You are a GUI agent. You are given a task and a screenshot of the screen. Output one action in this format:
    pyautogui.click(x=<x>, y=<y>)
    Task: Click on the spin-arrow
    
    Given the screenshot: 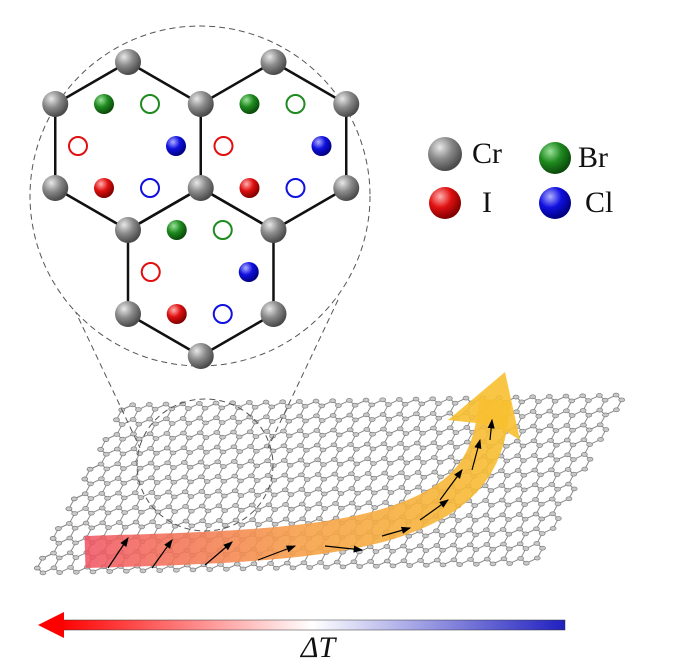 What is the action you would take?
    pyautogui.click(x=476, y=454)
    